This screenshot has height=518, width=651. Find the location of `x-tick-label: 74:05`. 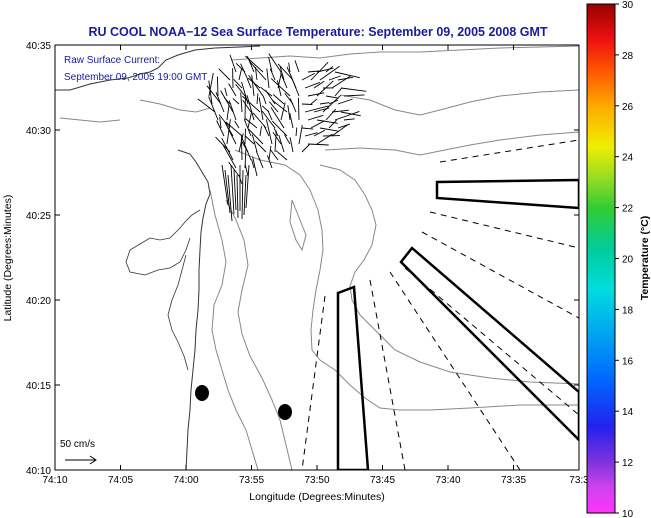

x-tick-label: 74:05 is located at coordinates (120, 480).